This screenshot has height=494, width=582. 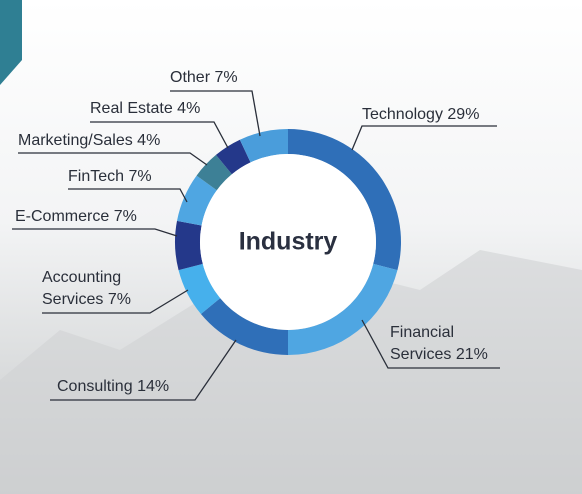 I want to click on donut-hole, so click(x=288, y=242).